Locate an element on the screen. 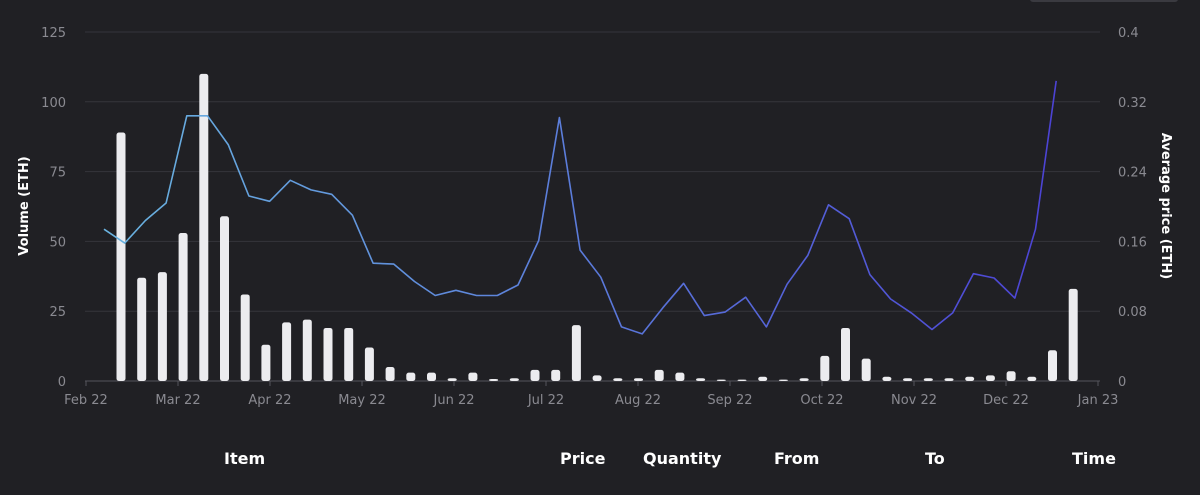 Image resolution: width=1200 pixels, height=495 pixels. column-header-from: From is located at coordinates (797, 458).